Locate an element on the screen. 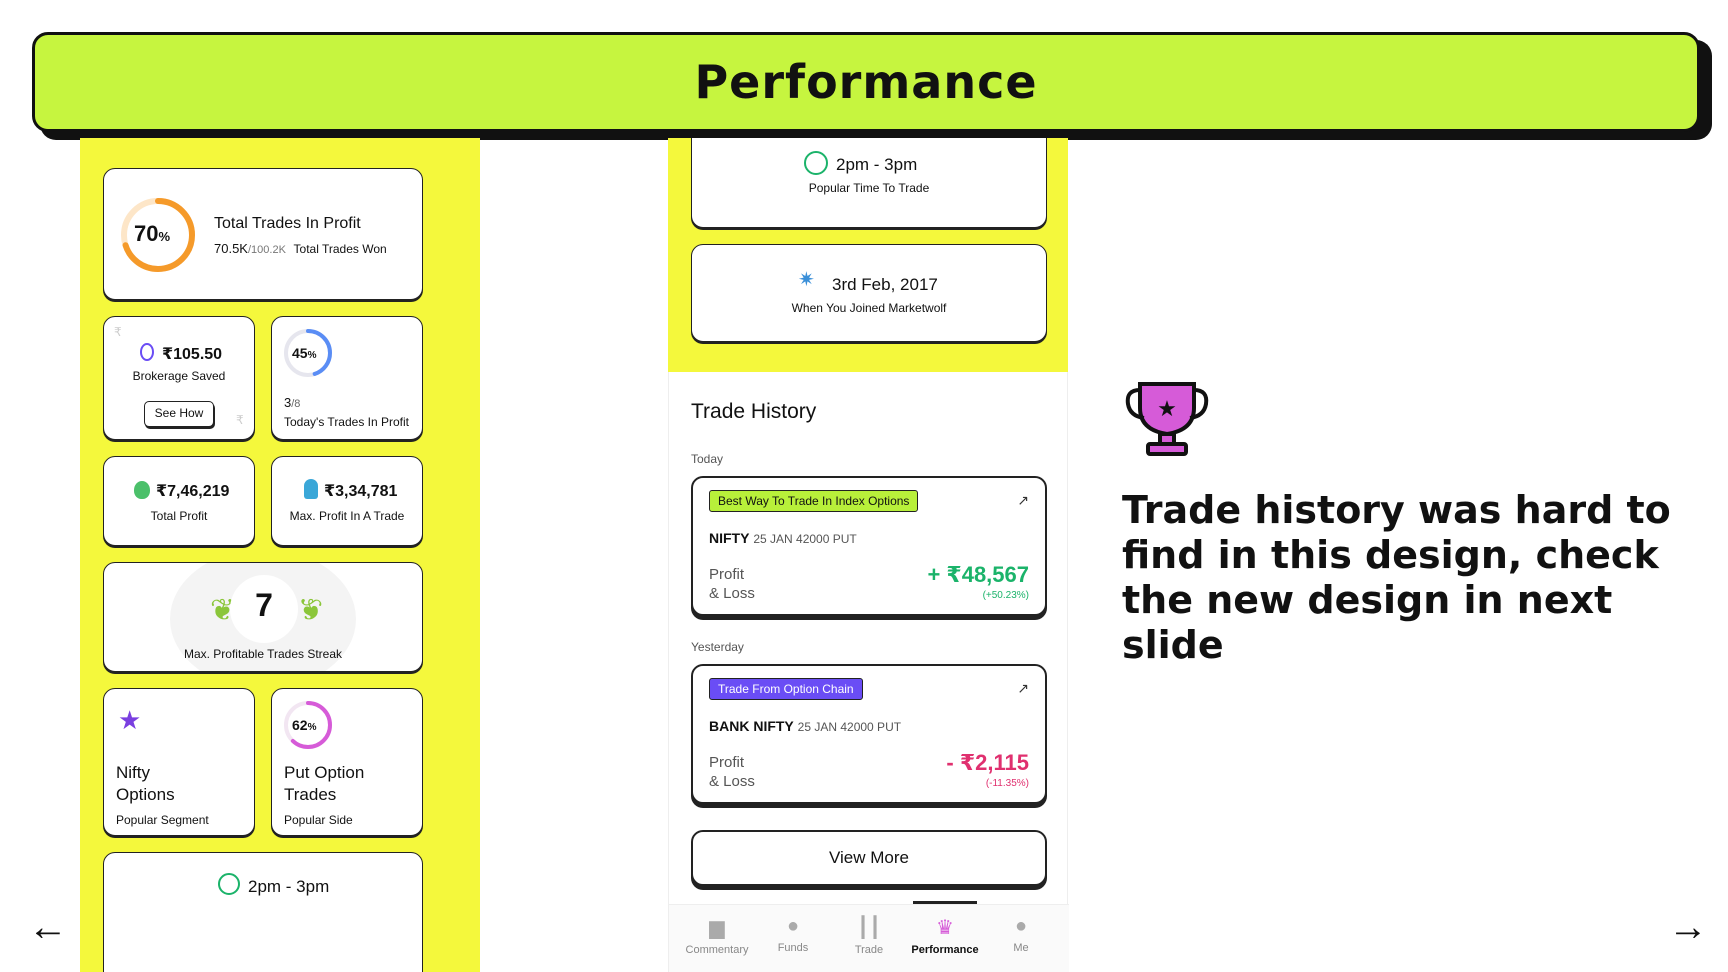  trade-tag: Trade From Option Chain is located at coordinates (786, 689).